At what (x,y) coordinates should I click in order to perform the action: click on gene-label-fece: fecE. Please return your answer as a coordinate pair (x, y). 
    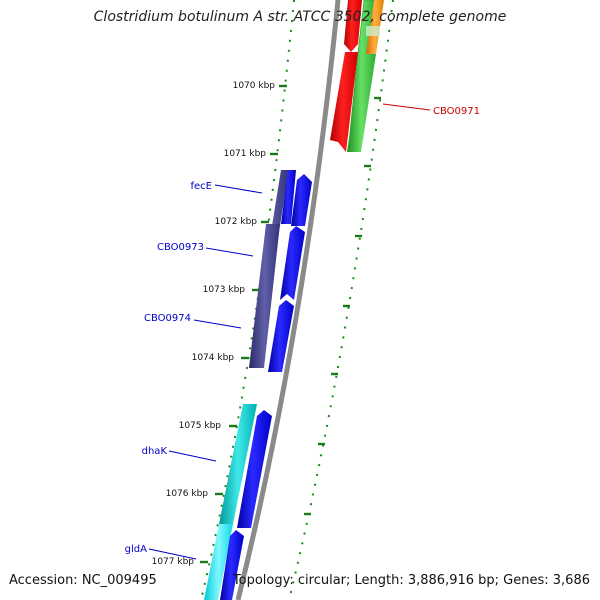
    Looking at the image, I should click on (202, 186).